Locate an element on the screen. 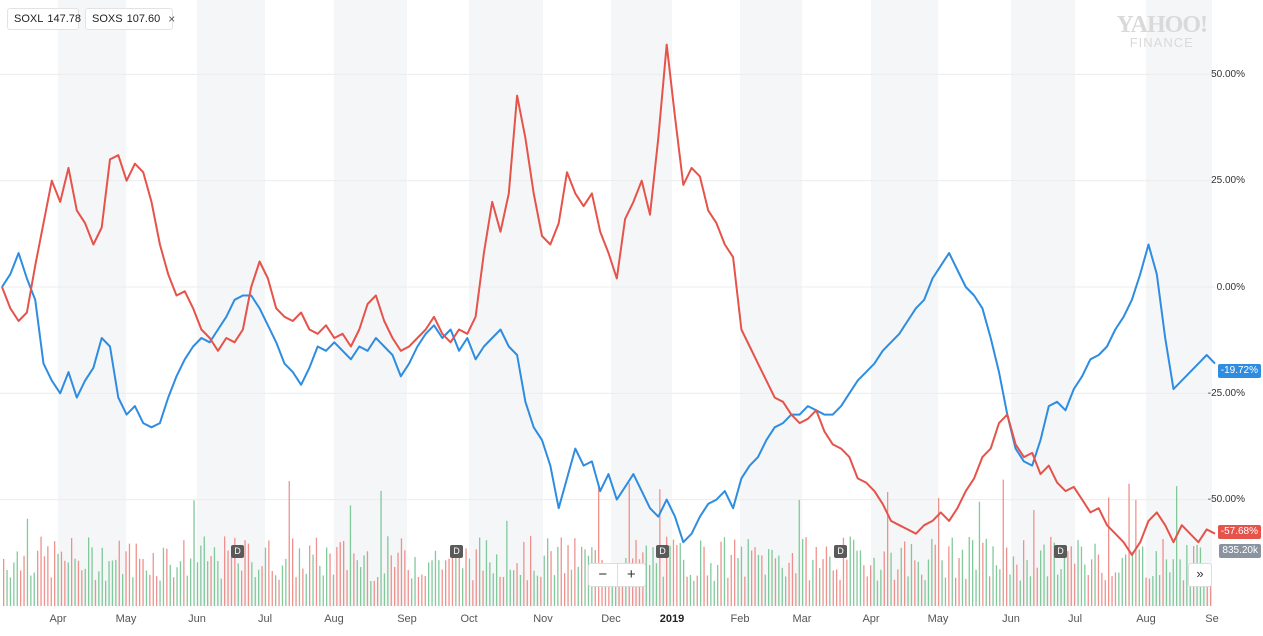 This screenshot has width=1263, height=636. x-tick-label: May is located at coordinates (938, 619).